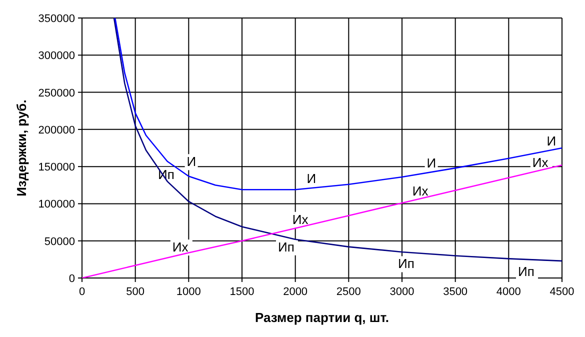  What do you see at coordinates (180, 247) in the screenshot?
I see `series-label: Их` at bounding box center [180, 247].